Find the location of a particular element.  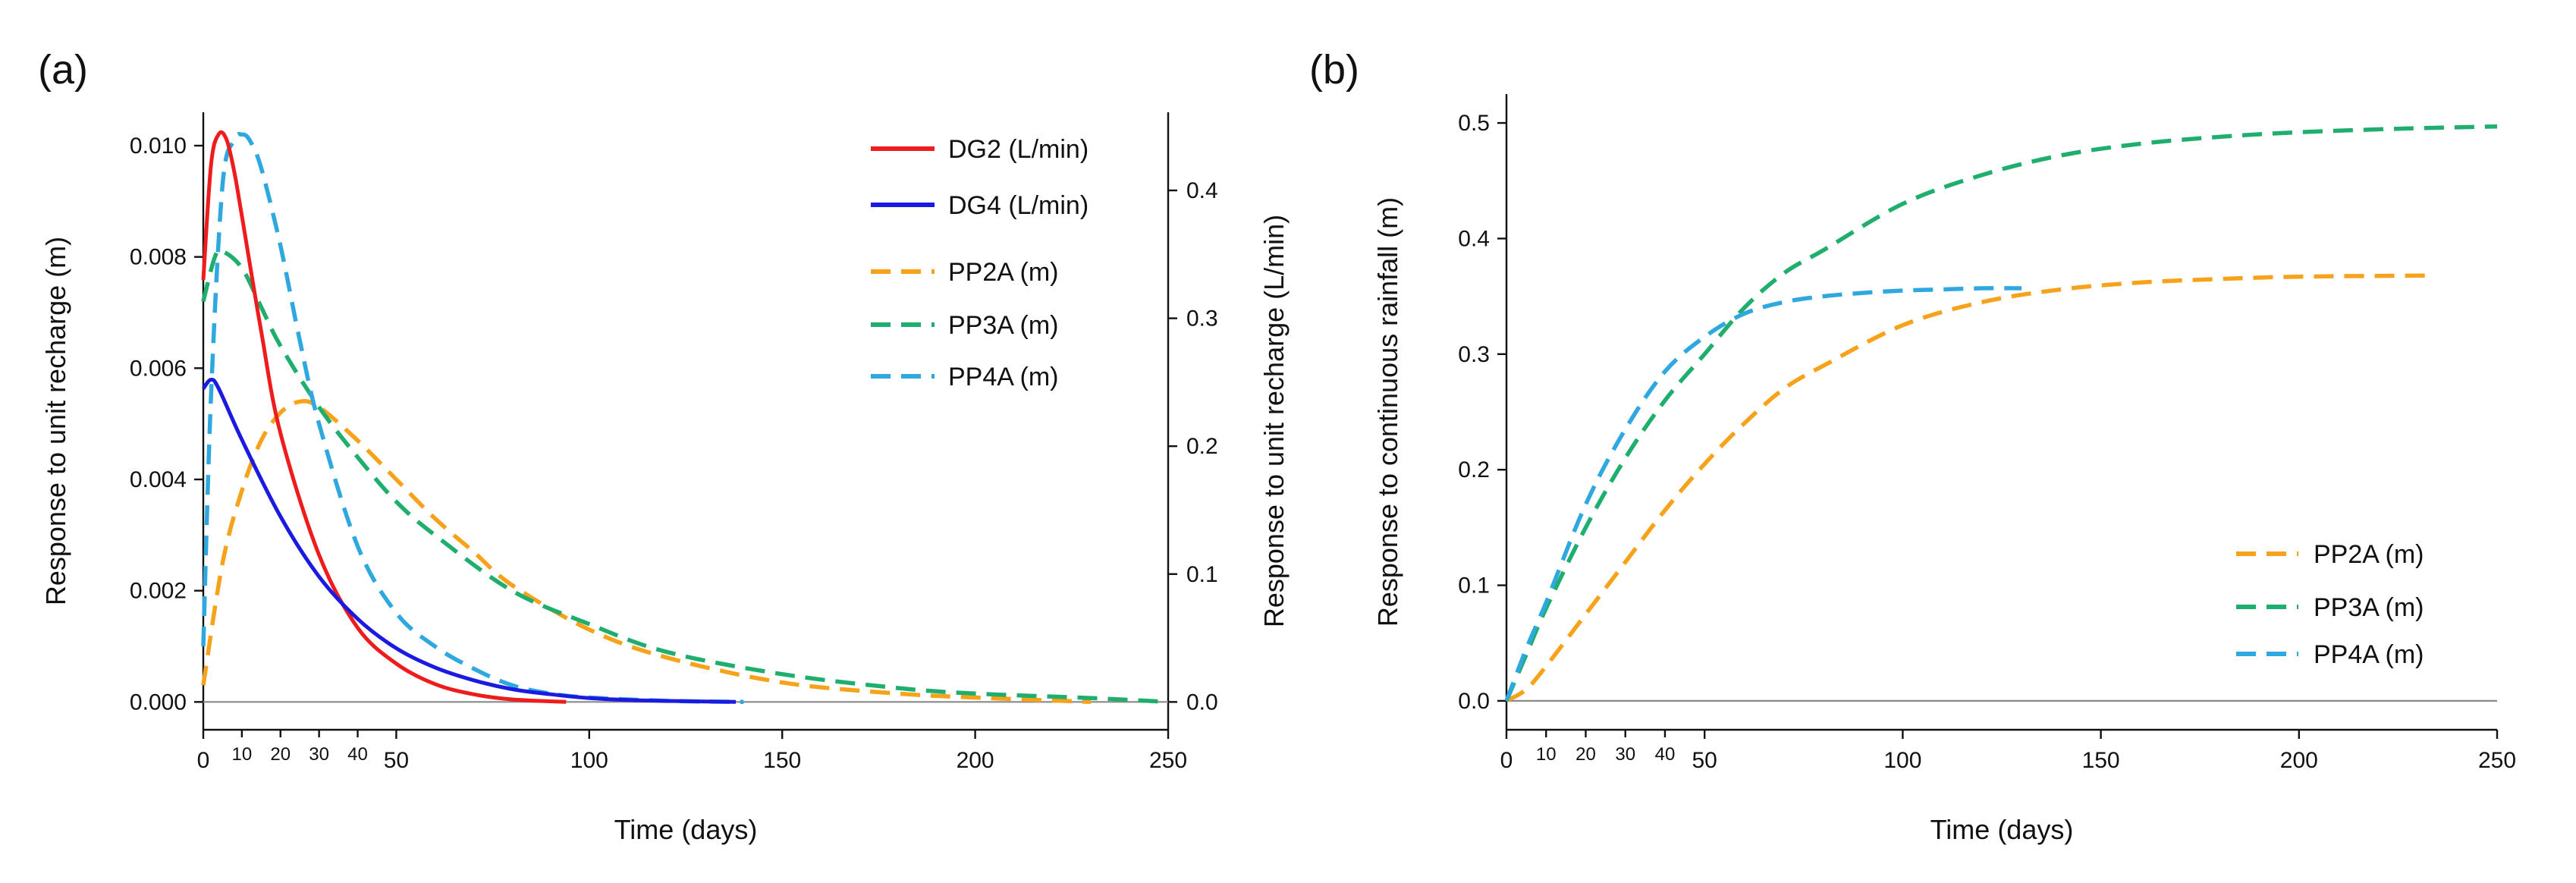

series-line-pp2a is located at coordinates (646, 551).